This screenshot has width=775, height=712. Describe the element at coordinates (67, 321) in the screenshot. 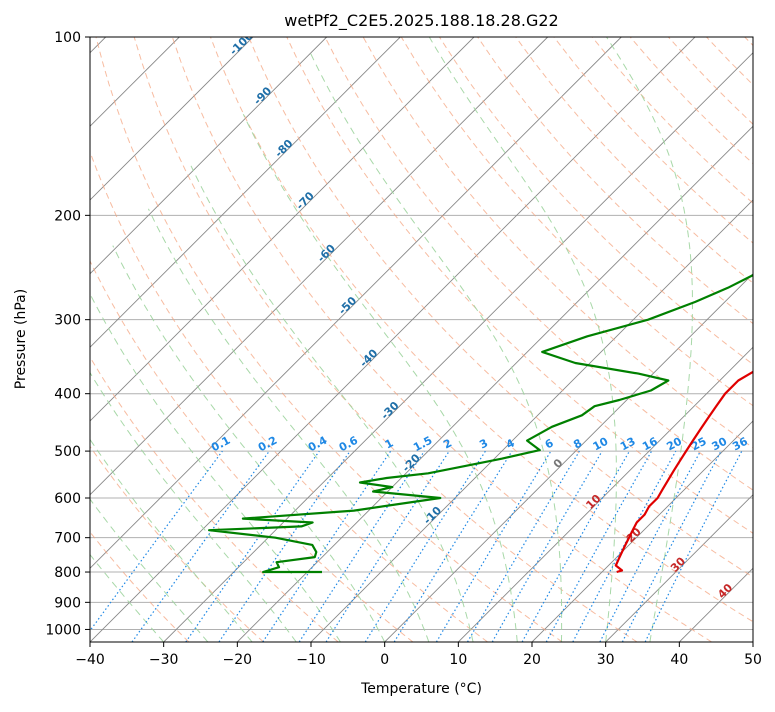

I see `y-tick-label: 300` at that location.